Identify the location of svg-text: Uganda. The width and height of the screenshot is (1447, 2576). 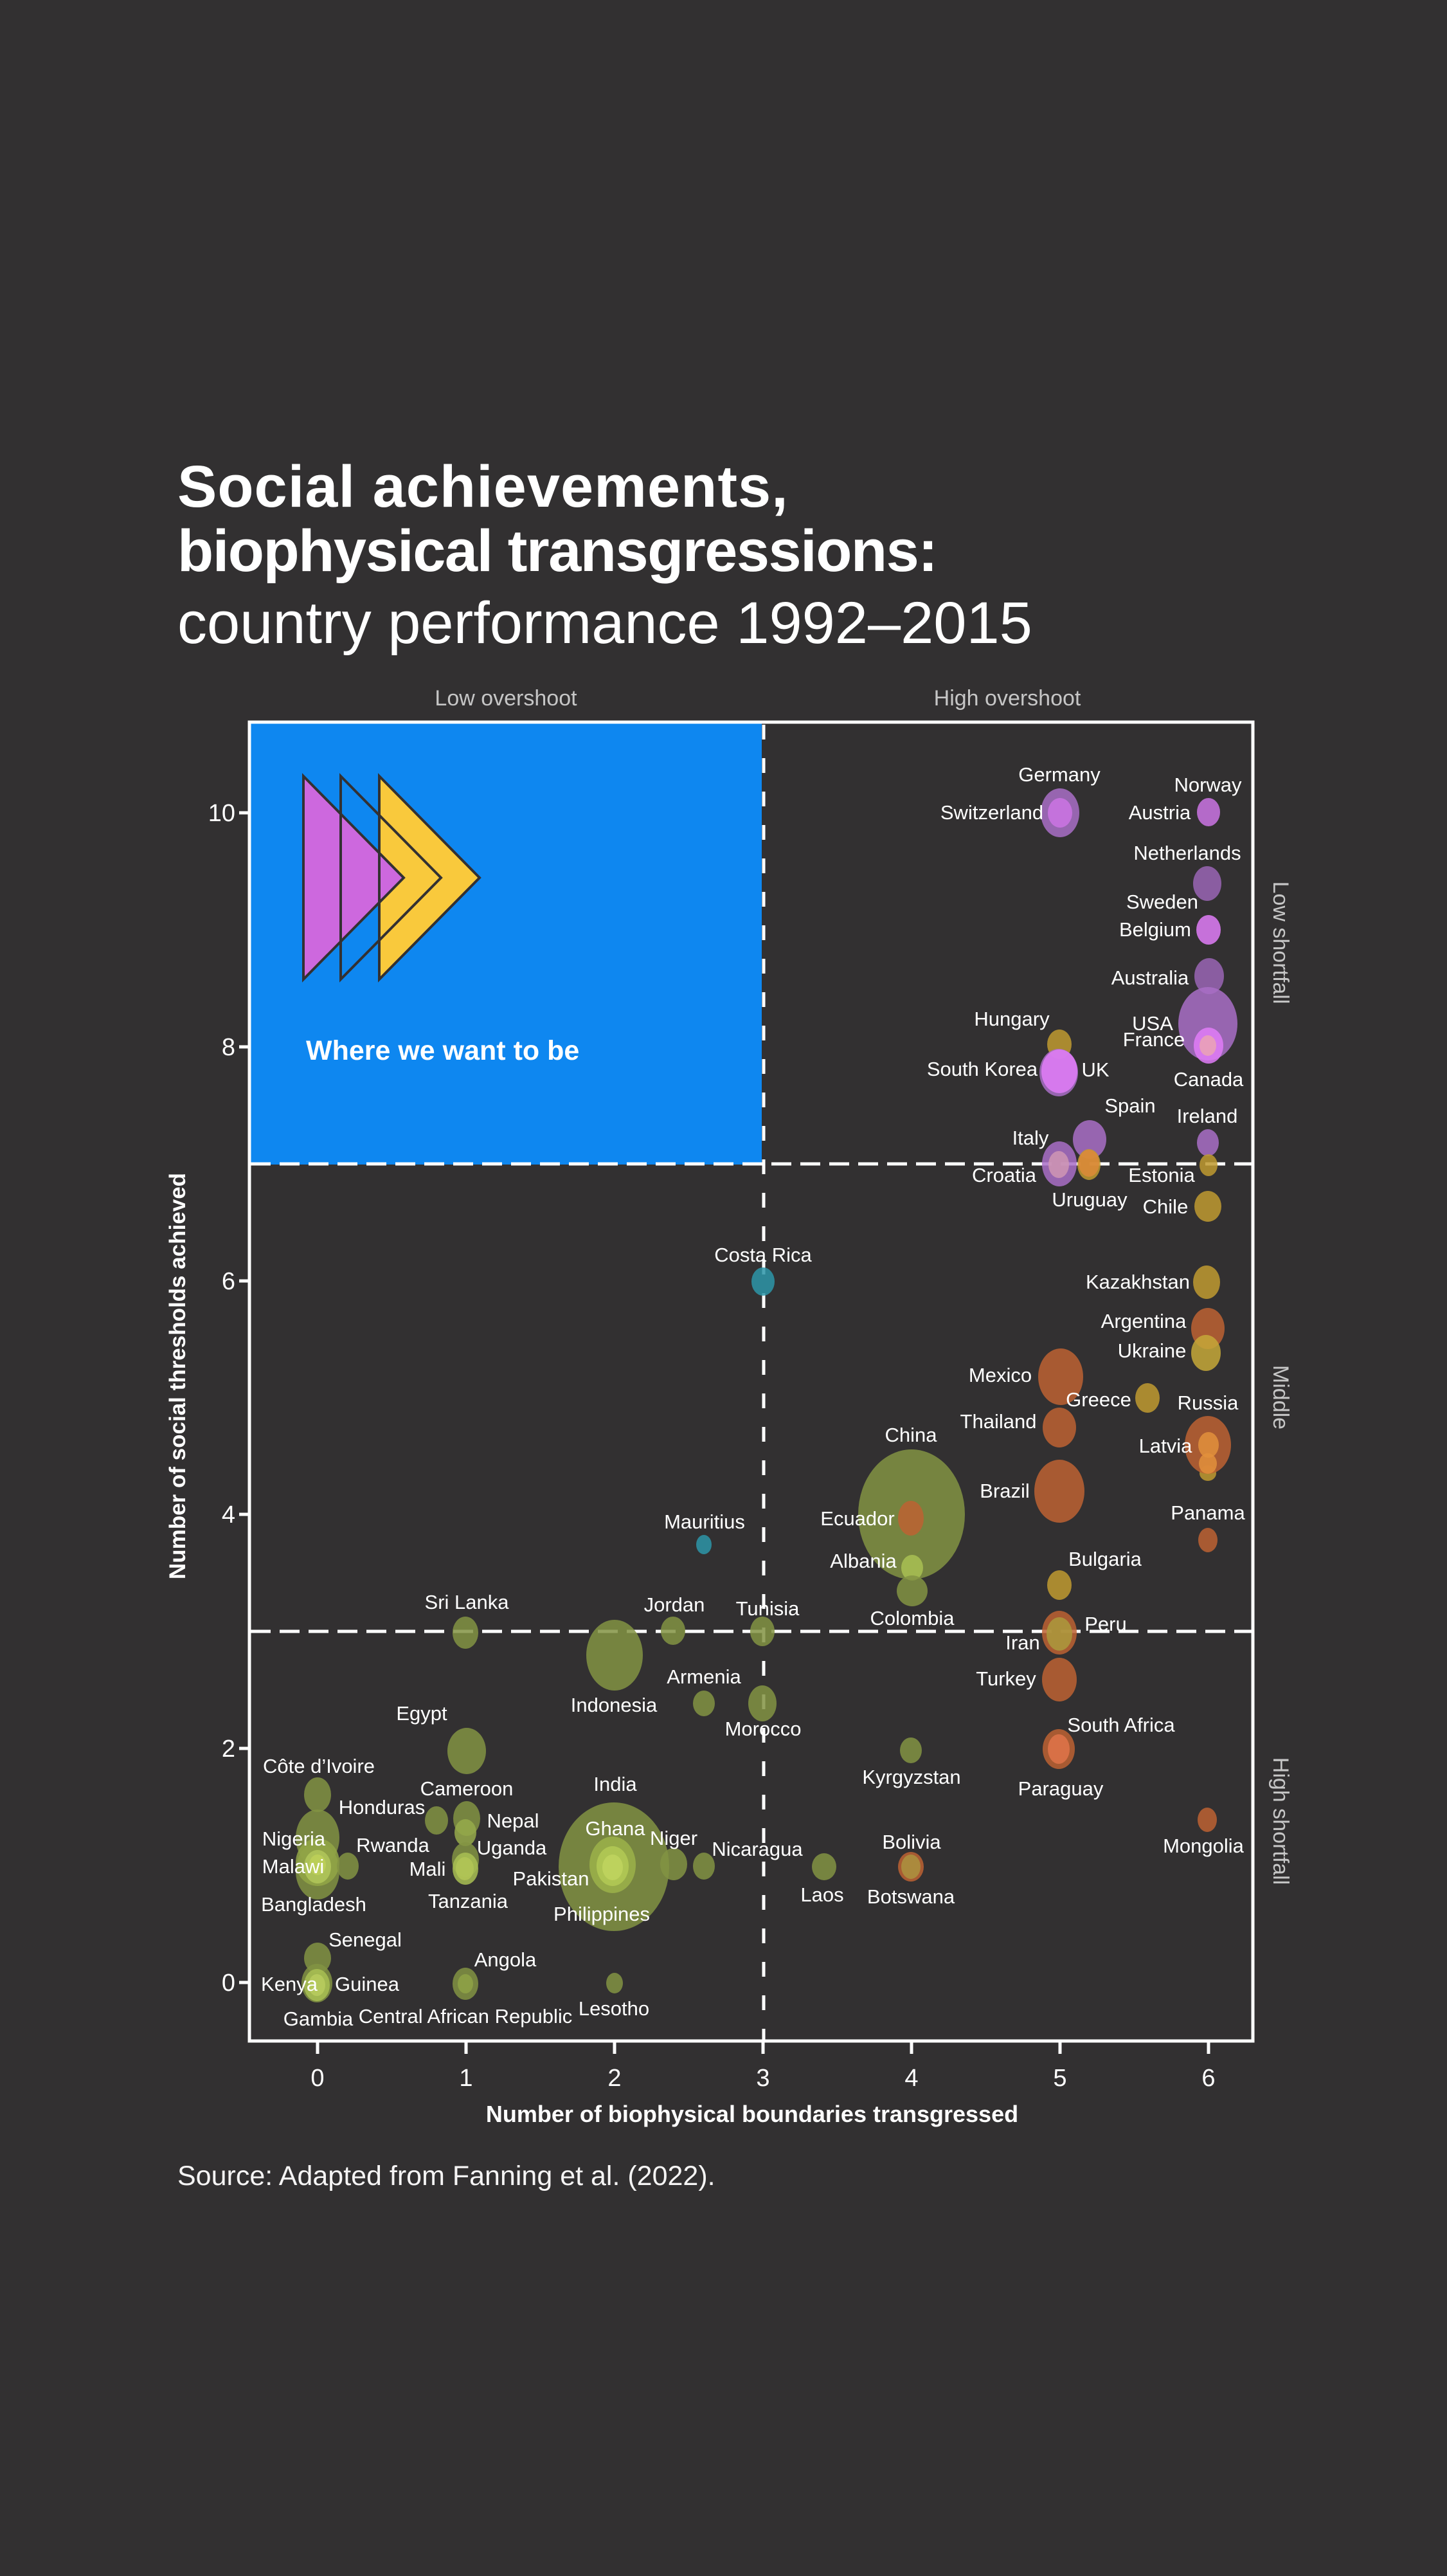
(512, 1848).